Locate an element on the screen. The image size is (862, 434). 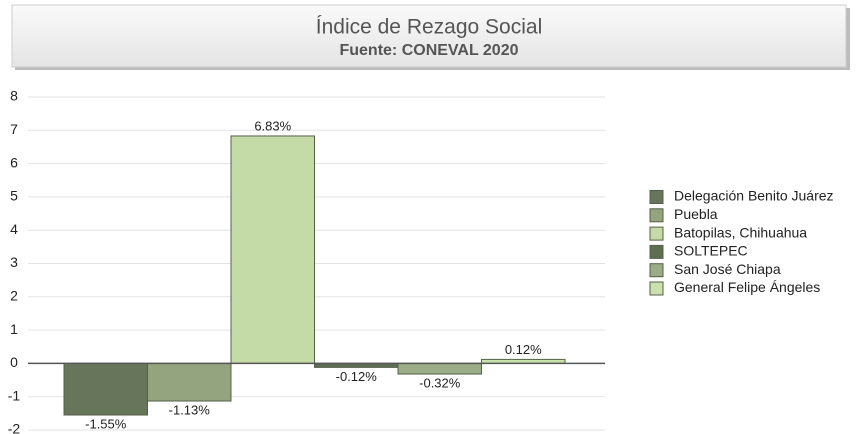
y-tick-label: -1 is located at coordinates (14, 395).